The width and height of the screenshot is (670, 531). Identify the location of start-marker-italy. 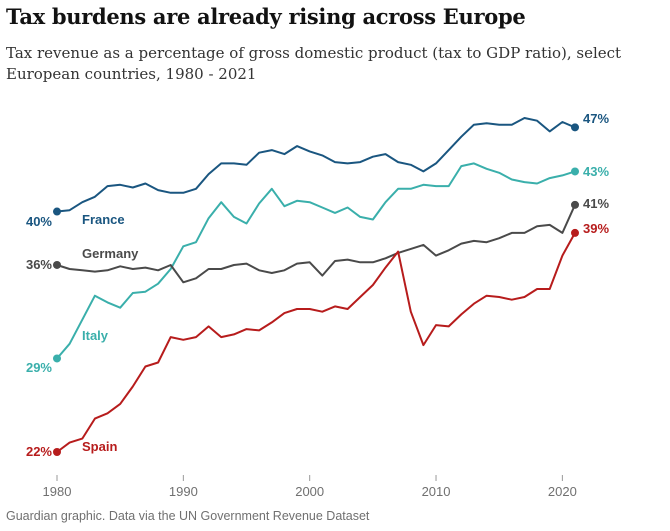
(57, 358).